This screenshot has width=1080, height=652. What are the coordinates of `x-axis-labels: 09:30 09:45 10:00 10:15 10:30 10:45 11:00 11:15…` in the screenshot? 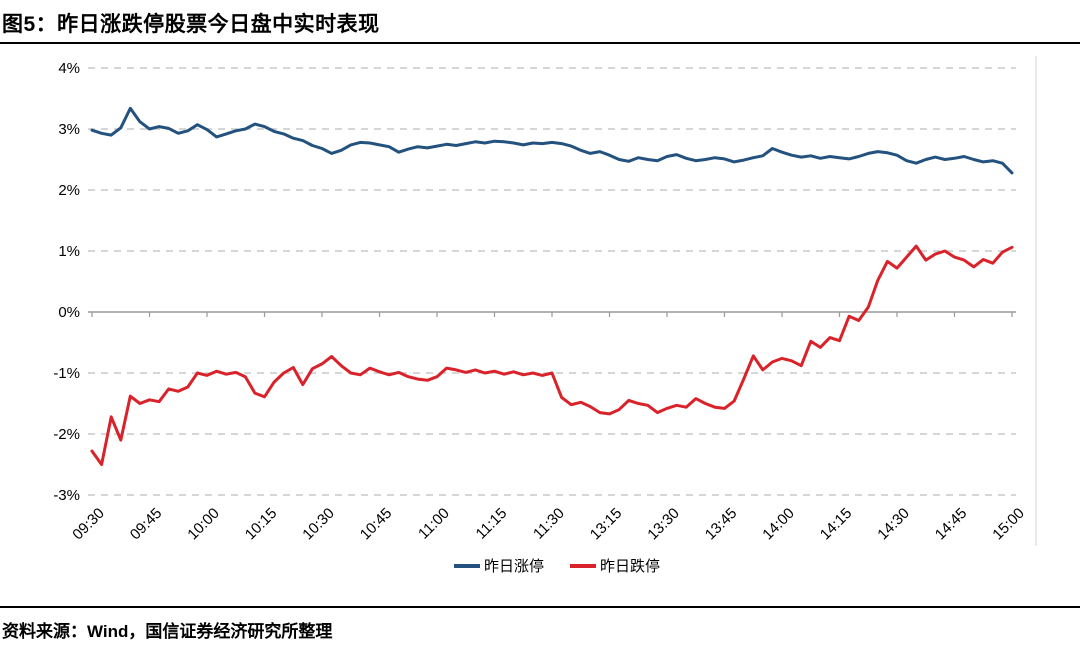 It's located at (548, 524).